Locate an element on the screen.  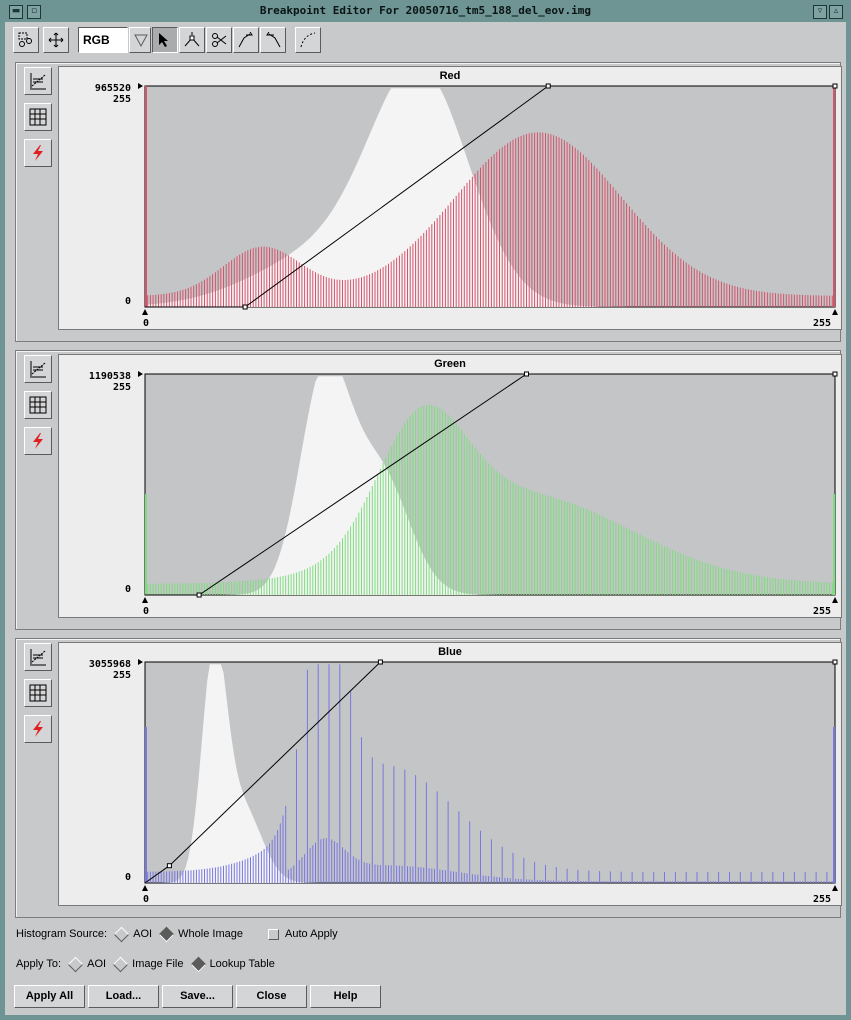
window-menu-button: ▬ is located at coordinates (16, 12).